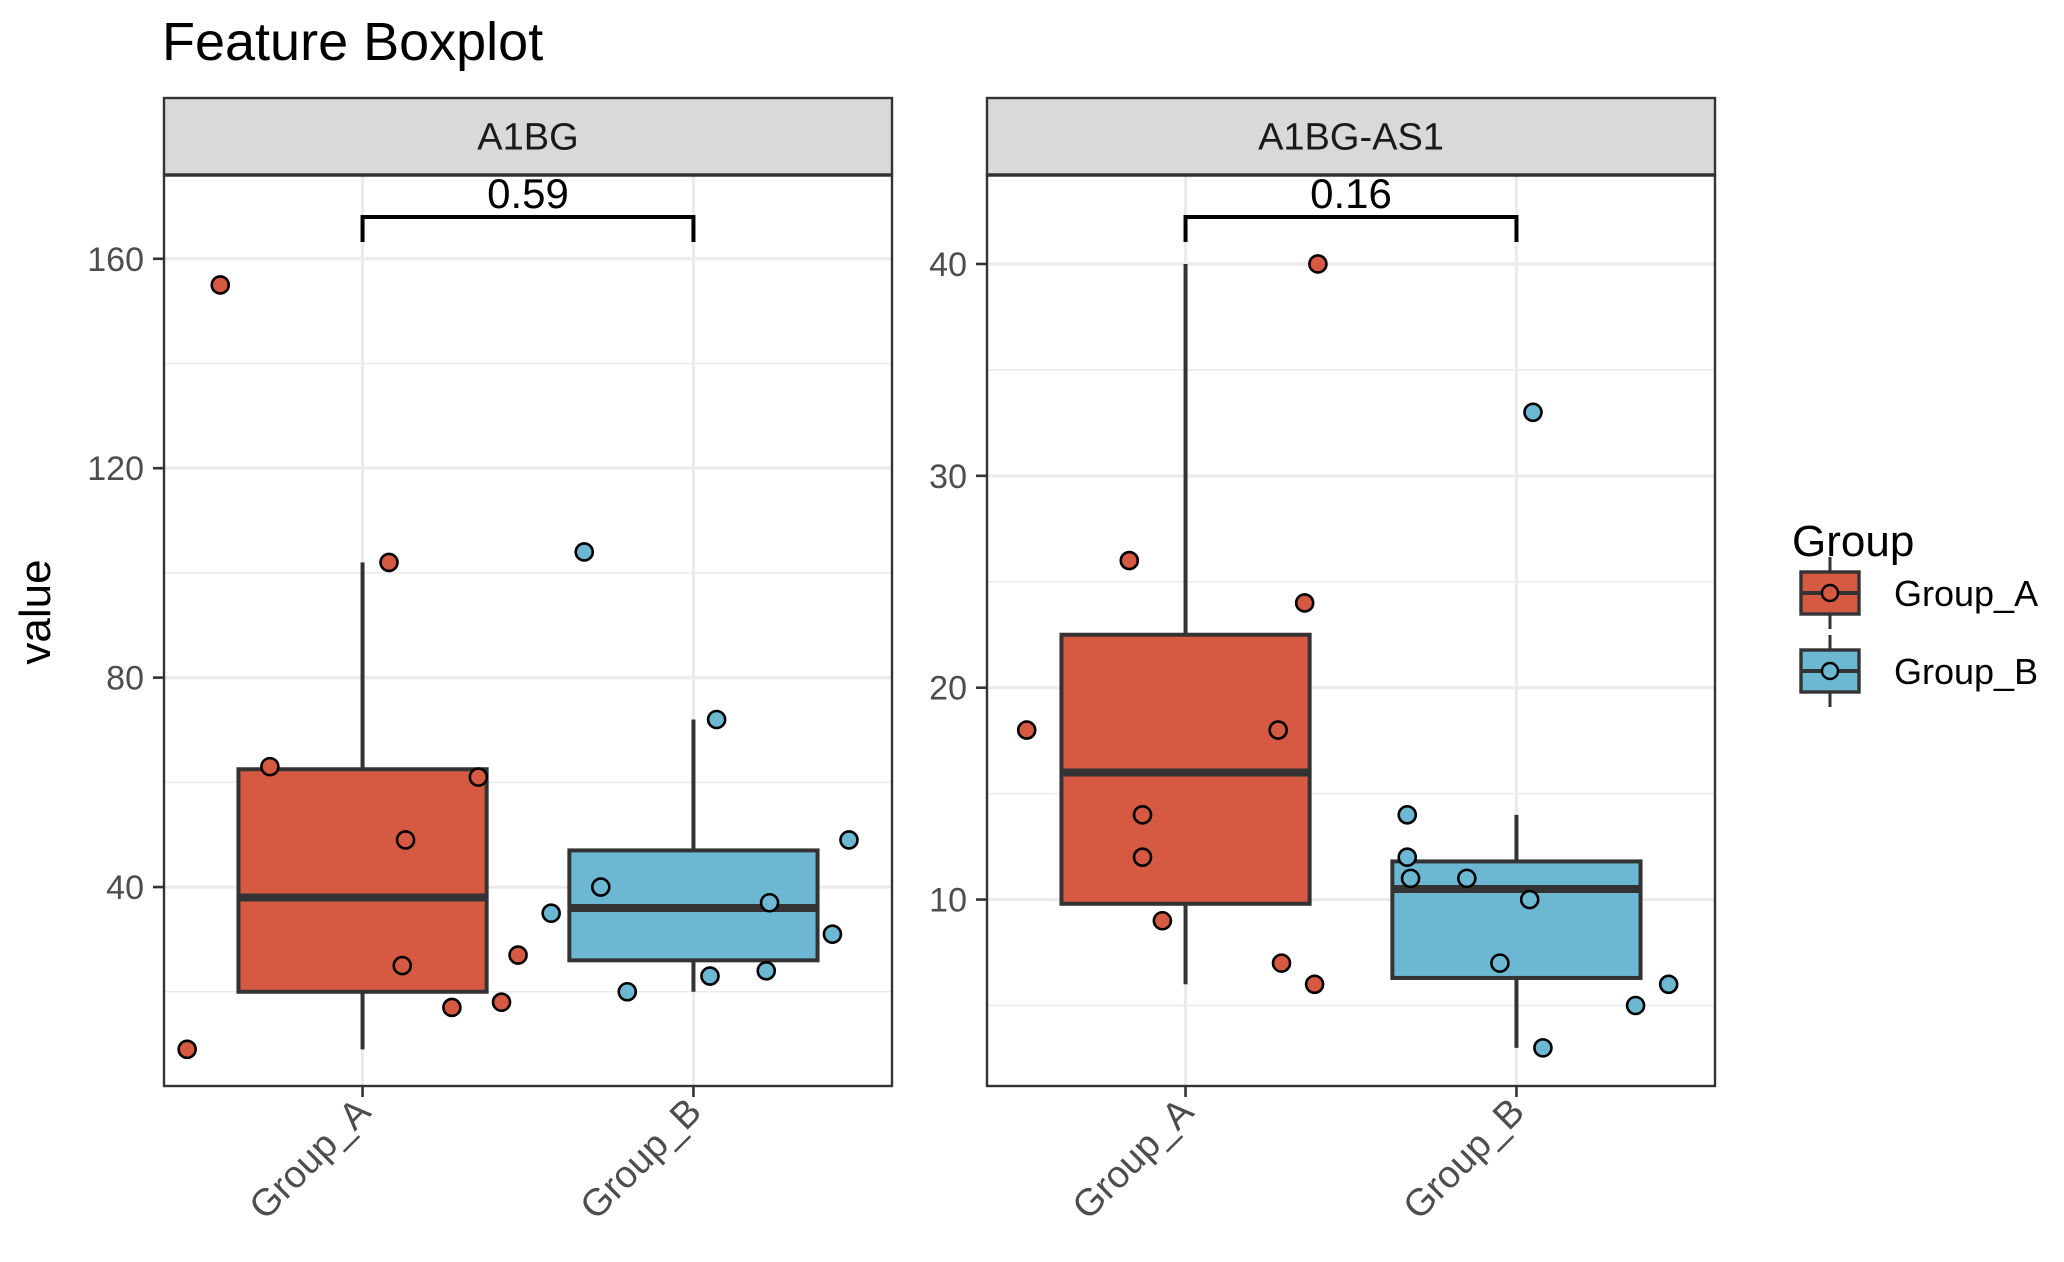  I want to click on y-tick-label: 20, so click(948, 689).